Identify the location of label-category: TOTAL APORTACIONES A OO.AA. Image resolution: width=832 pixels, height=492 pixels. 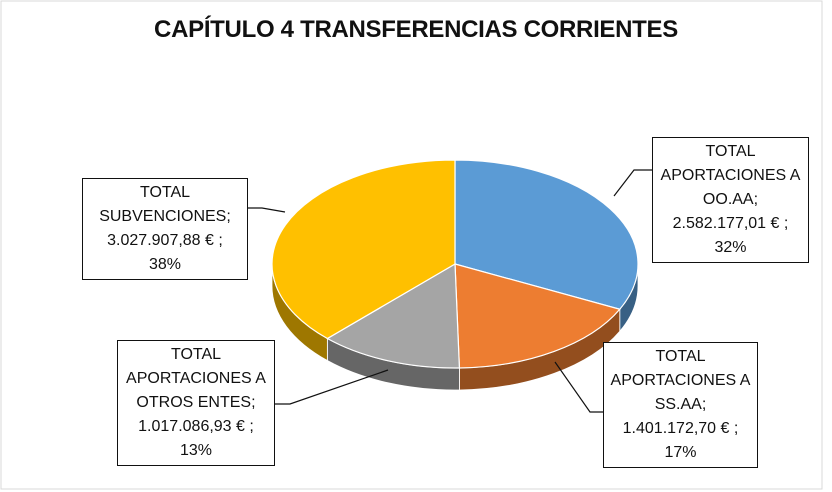
(730, 175).